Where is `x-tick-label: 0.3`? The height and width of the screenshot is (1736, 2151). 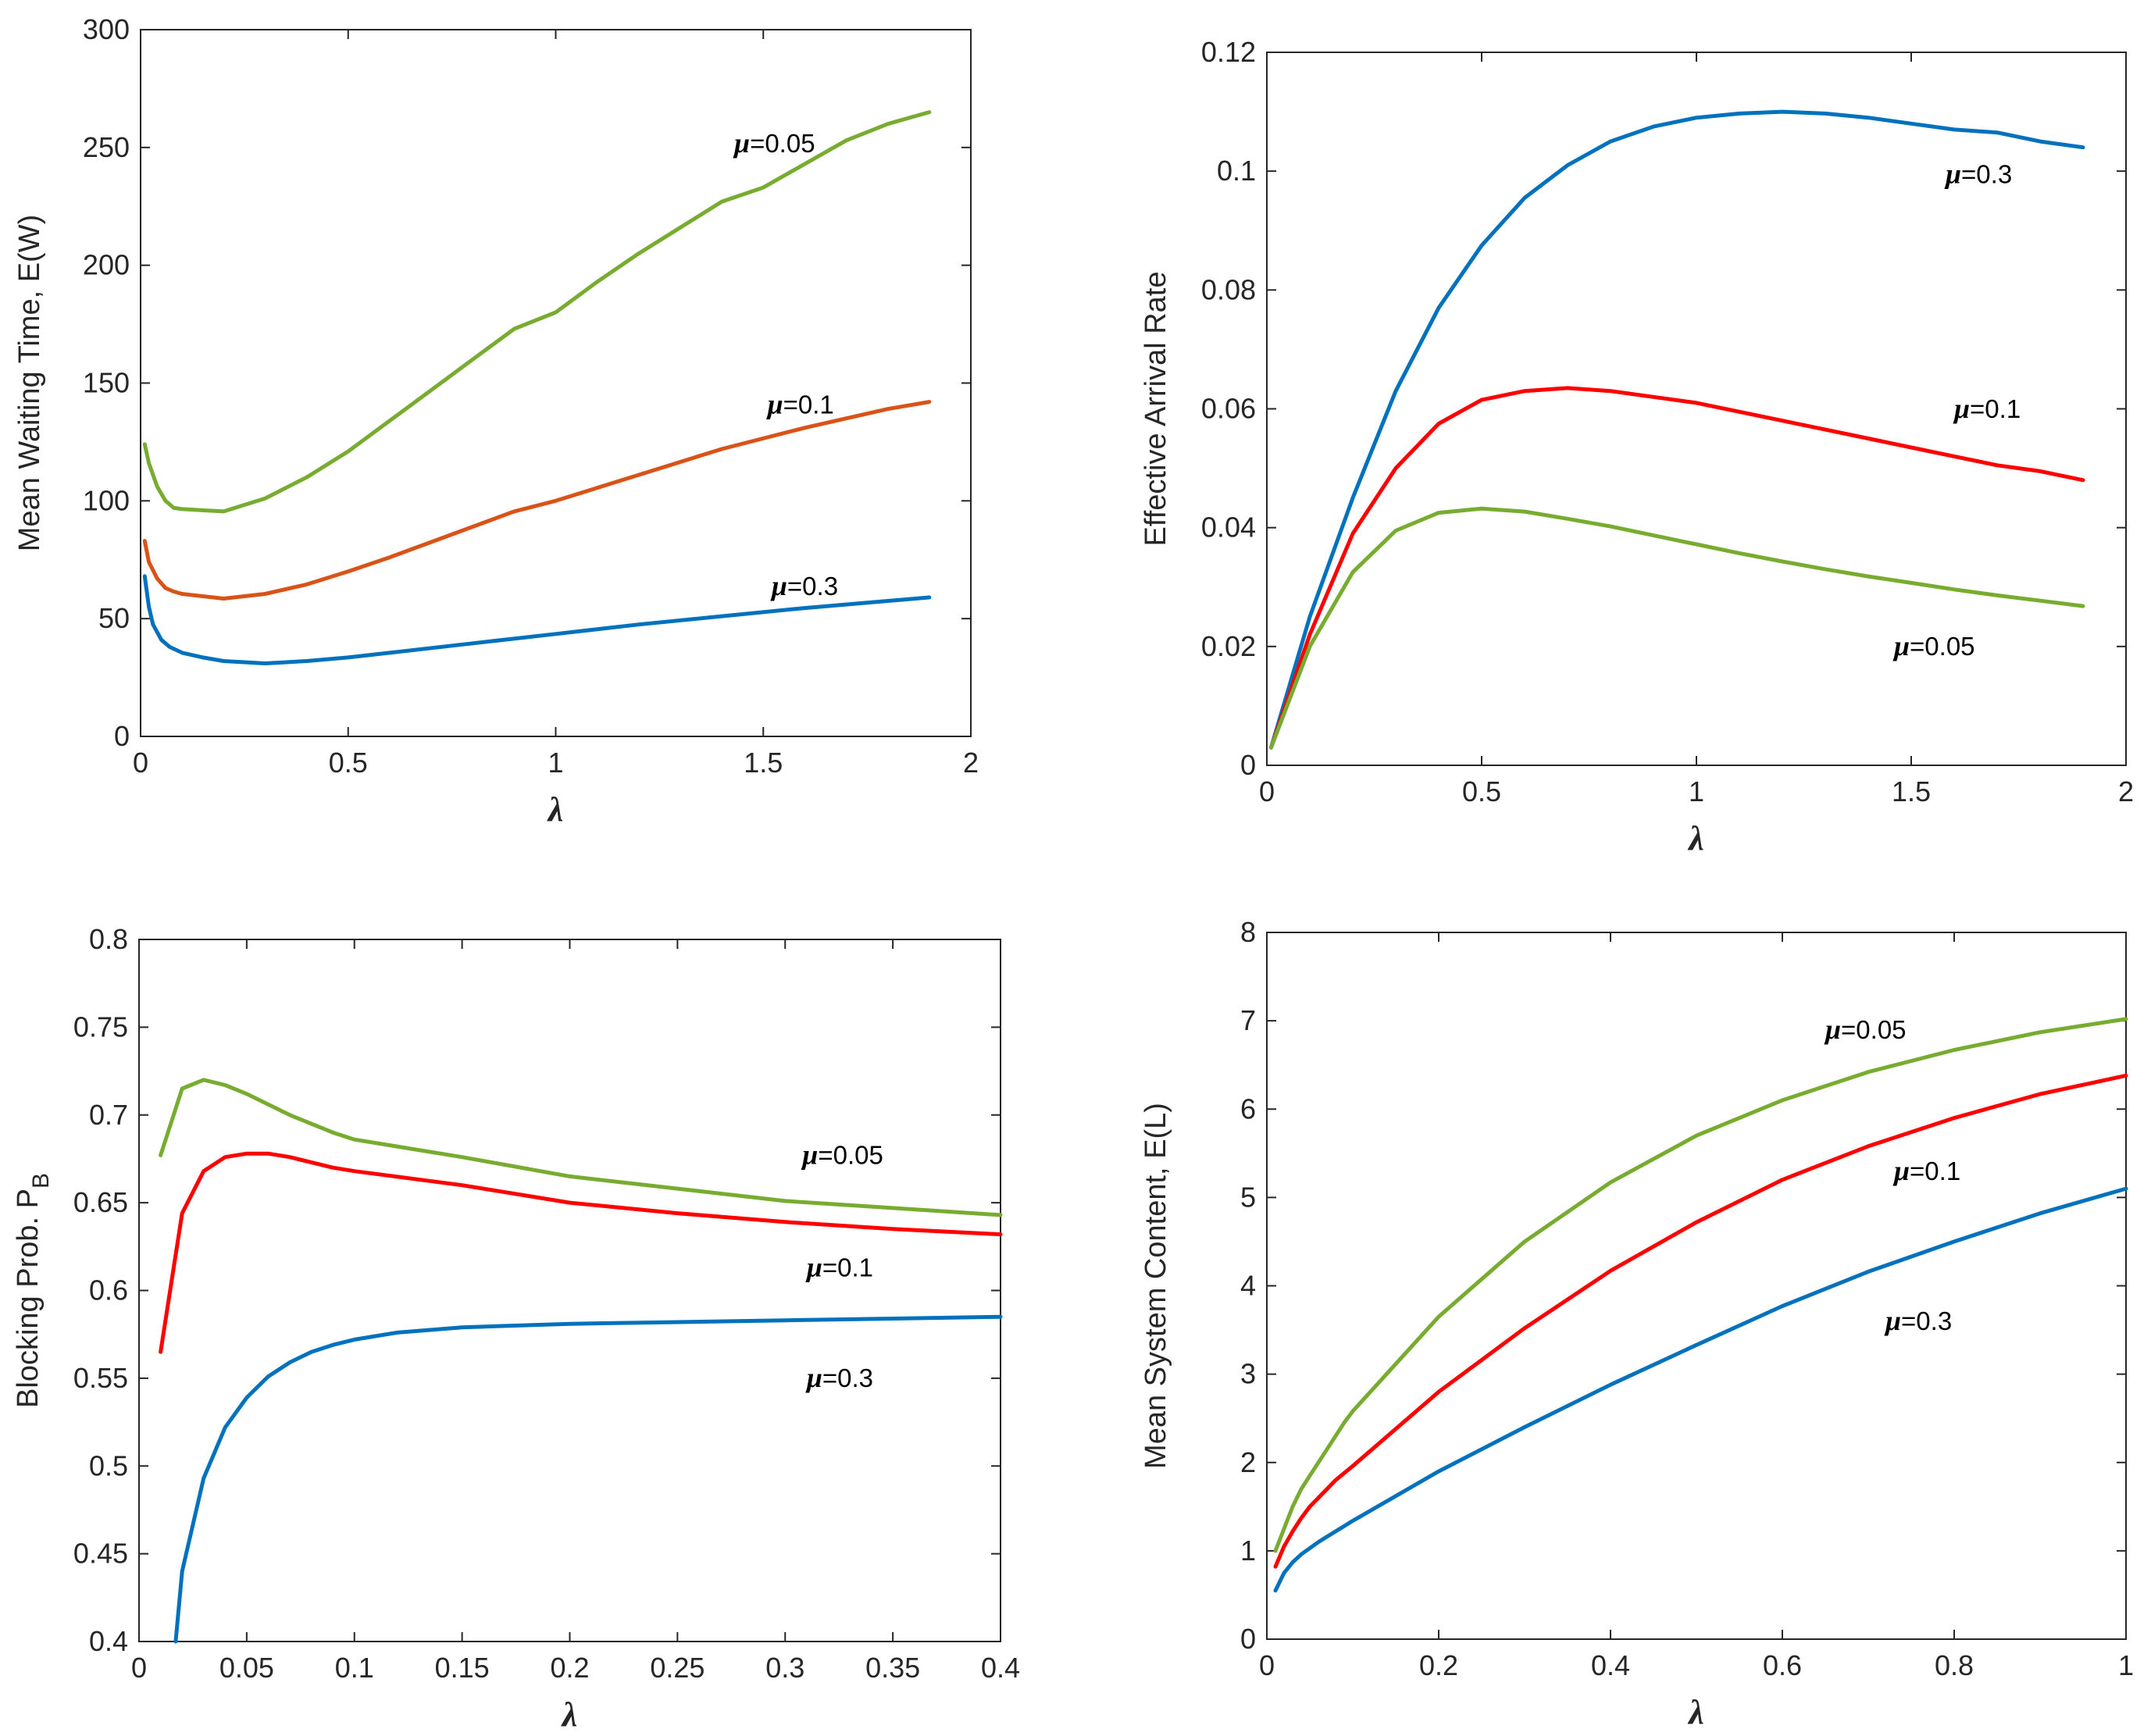
x-tick-label: 0.3 is located at coordinates (784, 1668).